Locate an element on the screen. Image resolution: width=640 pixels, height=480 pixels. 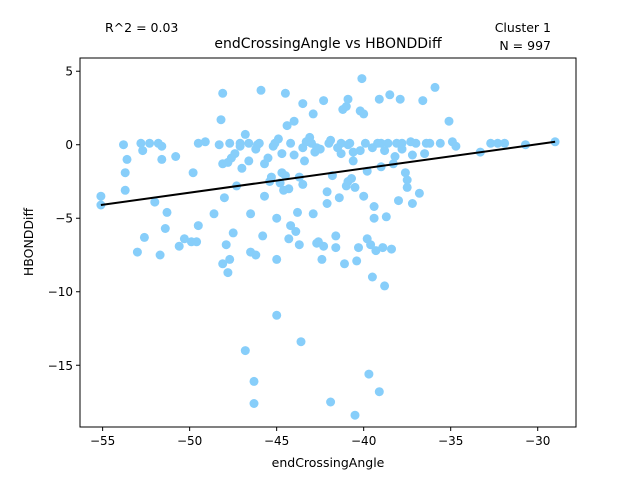
y-tick-label: 5 is located at coordinates (69, 72).